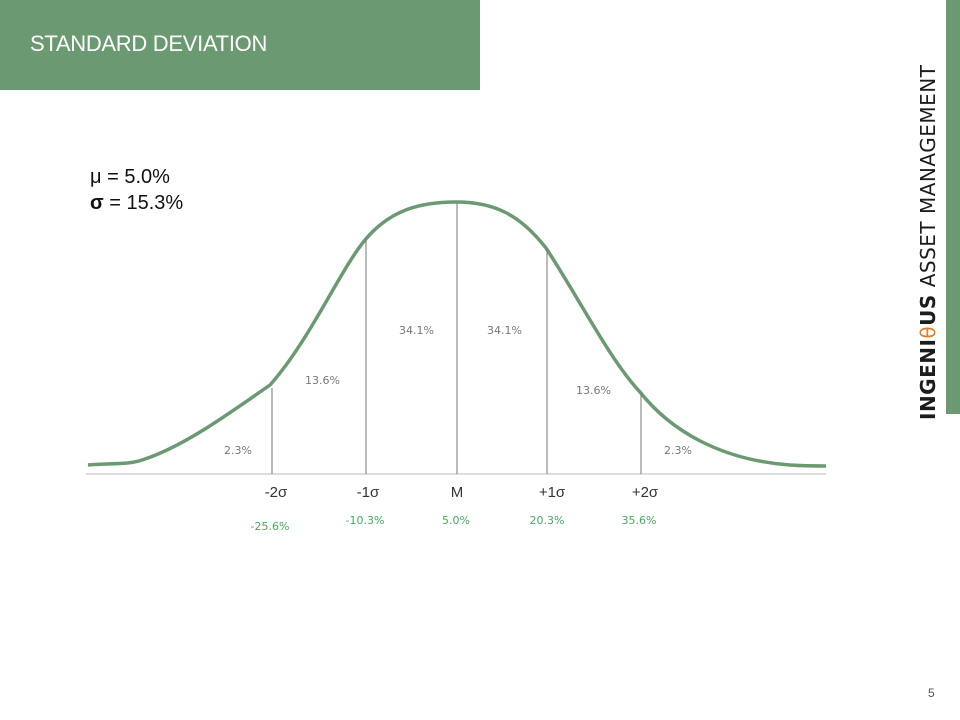 This screenshot has width=960, height=720. I want to click on value-mean: 5.0%, so click(456, 520).